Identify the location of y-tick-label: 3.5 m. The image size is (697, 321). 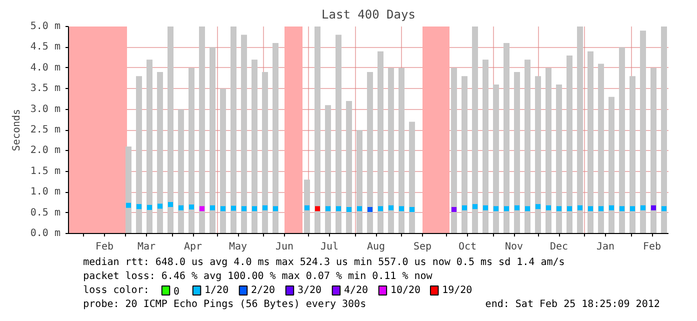
(45, 88).